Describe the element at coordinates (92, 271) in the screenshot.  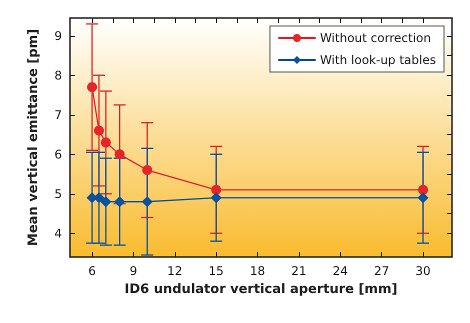
I see `x-tick-label: 6` at that location.